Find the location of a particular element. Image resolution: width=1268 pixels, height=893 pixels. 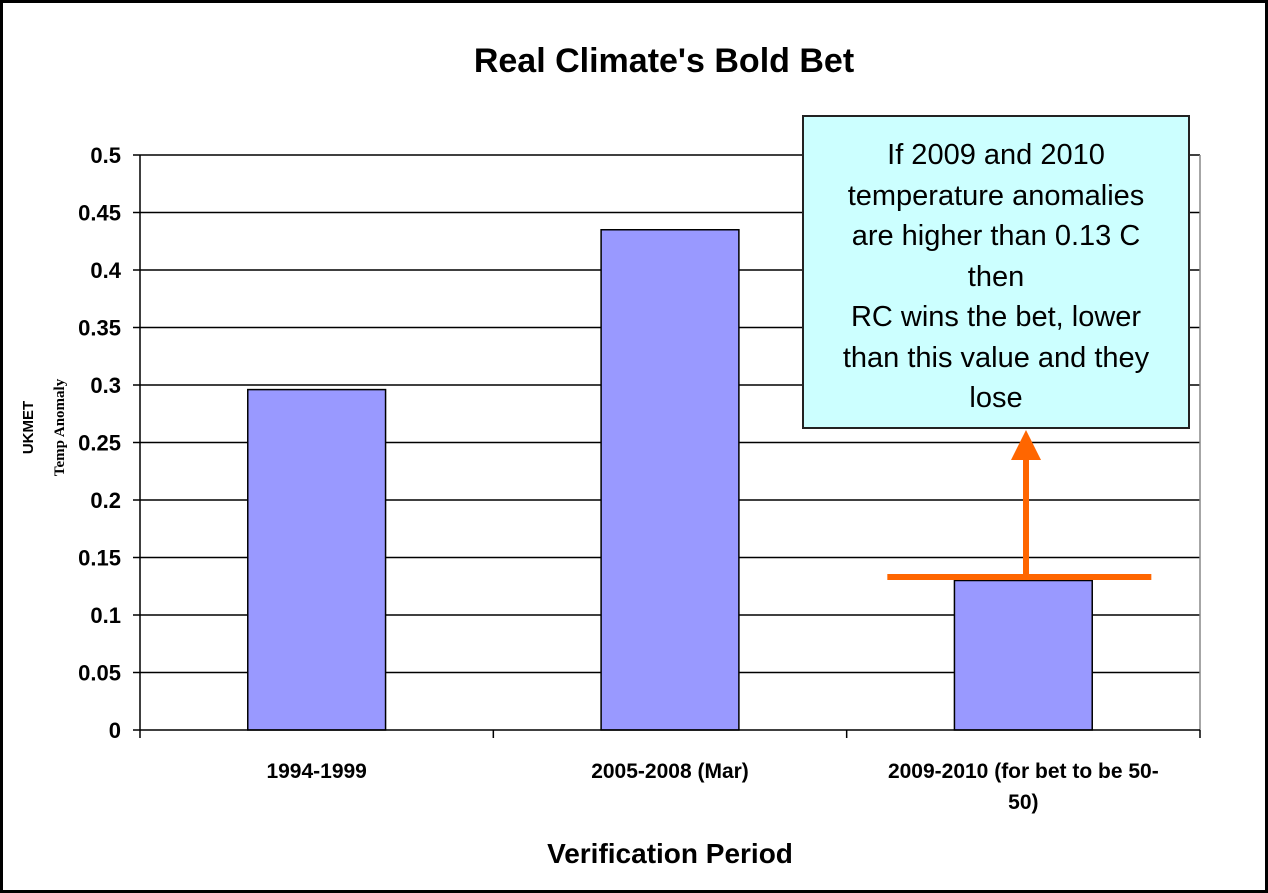

y-tick-label: 0.3 is located at coordinates (105, 385).